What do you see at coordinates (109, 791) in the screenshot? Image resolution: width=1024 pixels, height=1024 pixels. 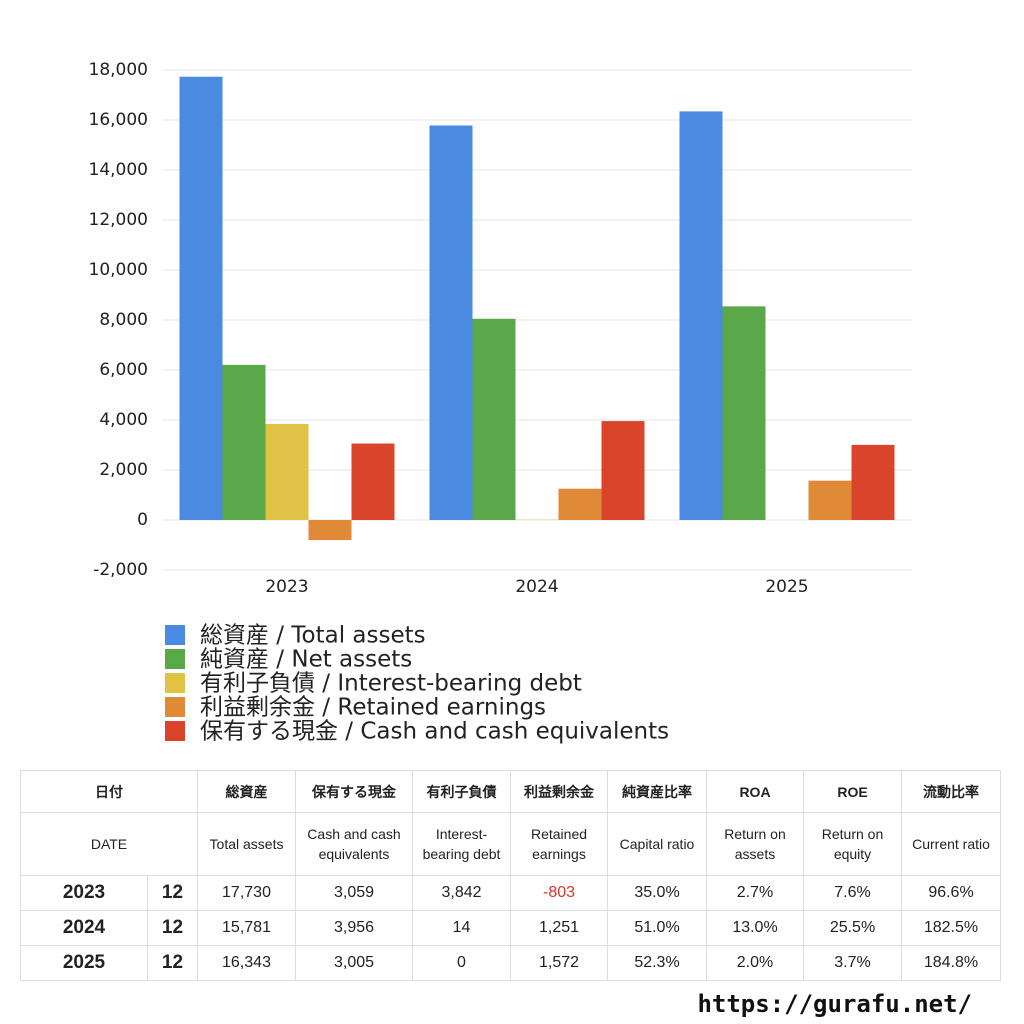 I see `header-cell: 日付` at bounding box center [109, 791].